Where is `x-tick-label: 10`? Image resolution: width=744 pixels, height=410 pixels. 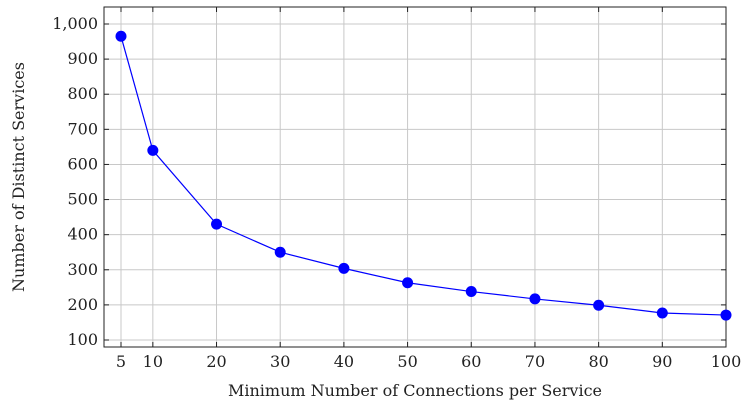 x-tick-label: 10 is located at coordinates (153, 361).